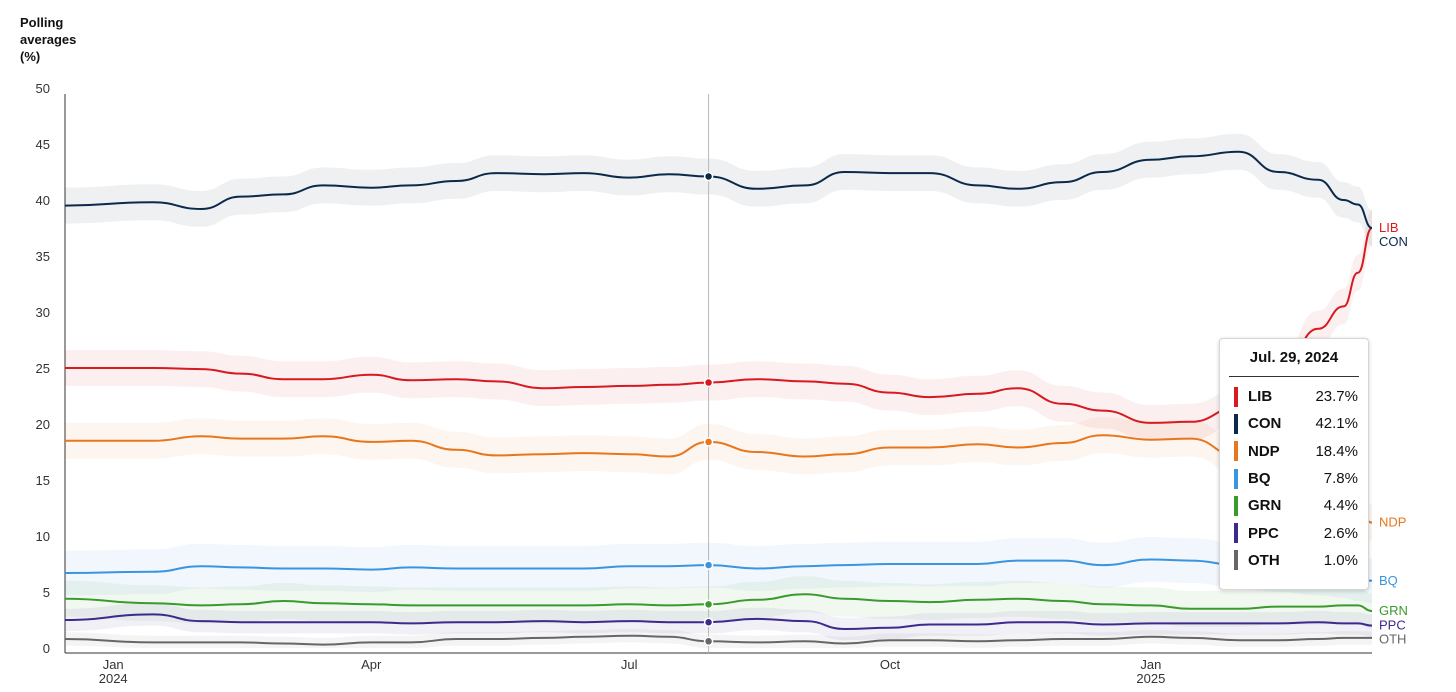 Image resolution: width=1456 pixels, height=692 pixels. Describe the element at coordinates (1294, 532) in the screenshot. I see `tooltip-row-ppc: PPC 2.6%` at that location.